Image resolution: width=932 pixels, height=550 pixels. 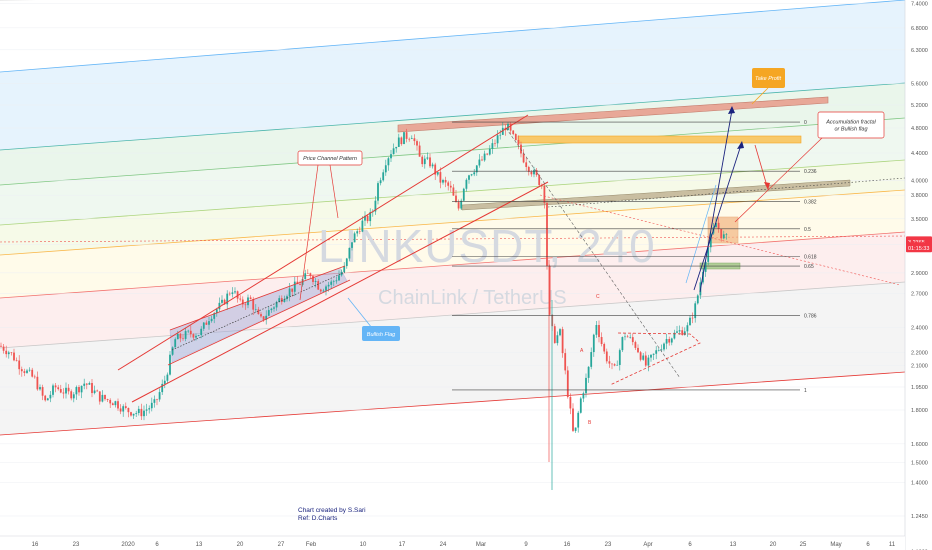 I want to click on y-tick-label-9: 3.5000, so click(x=919, y=220).